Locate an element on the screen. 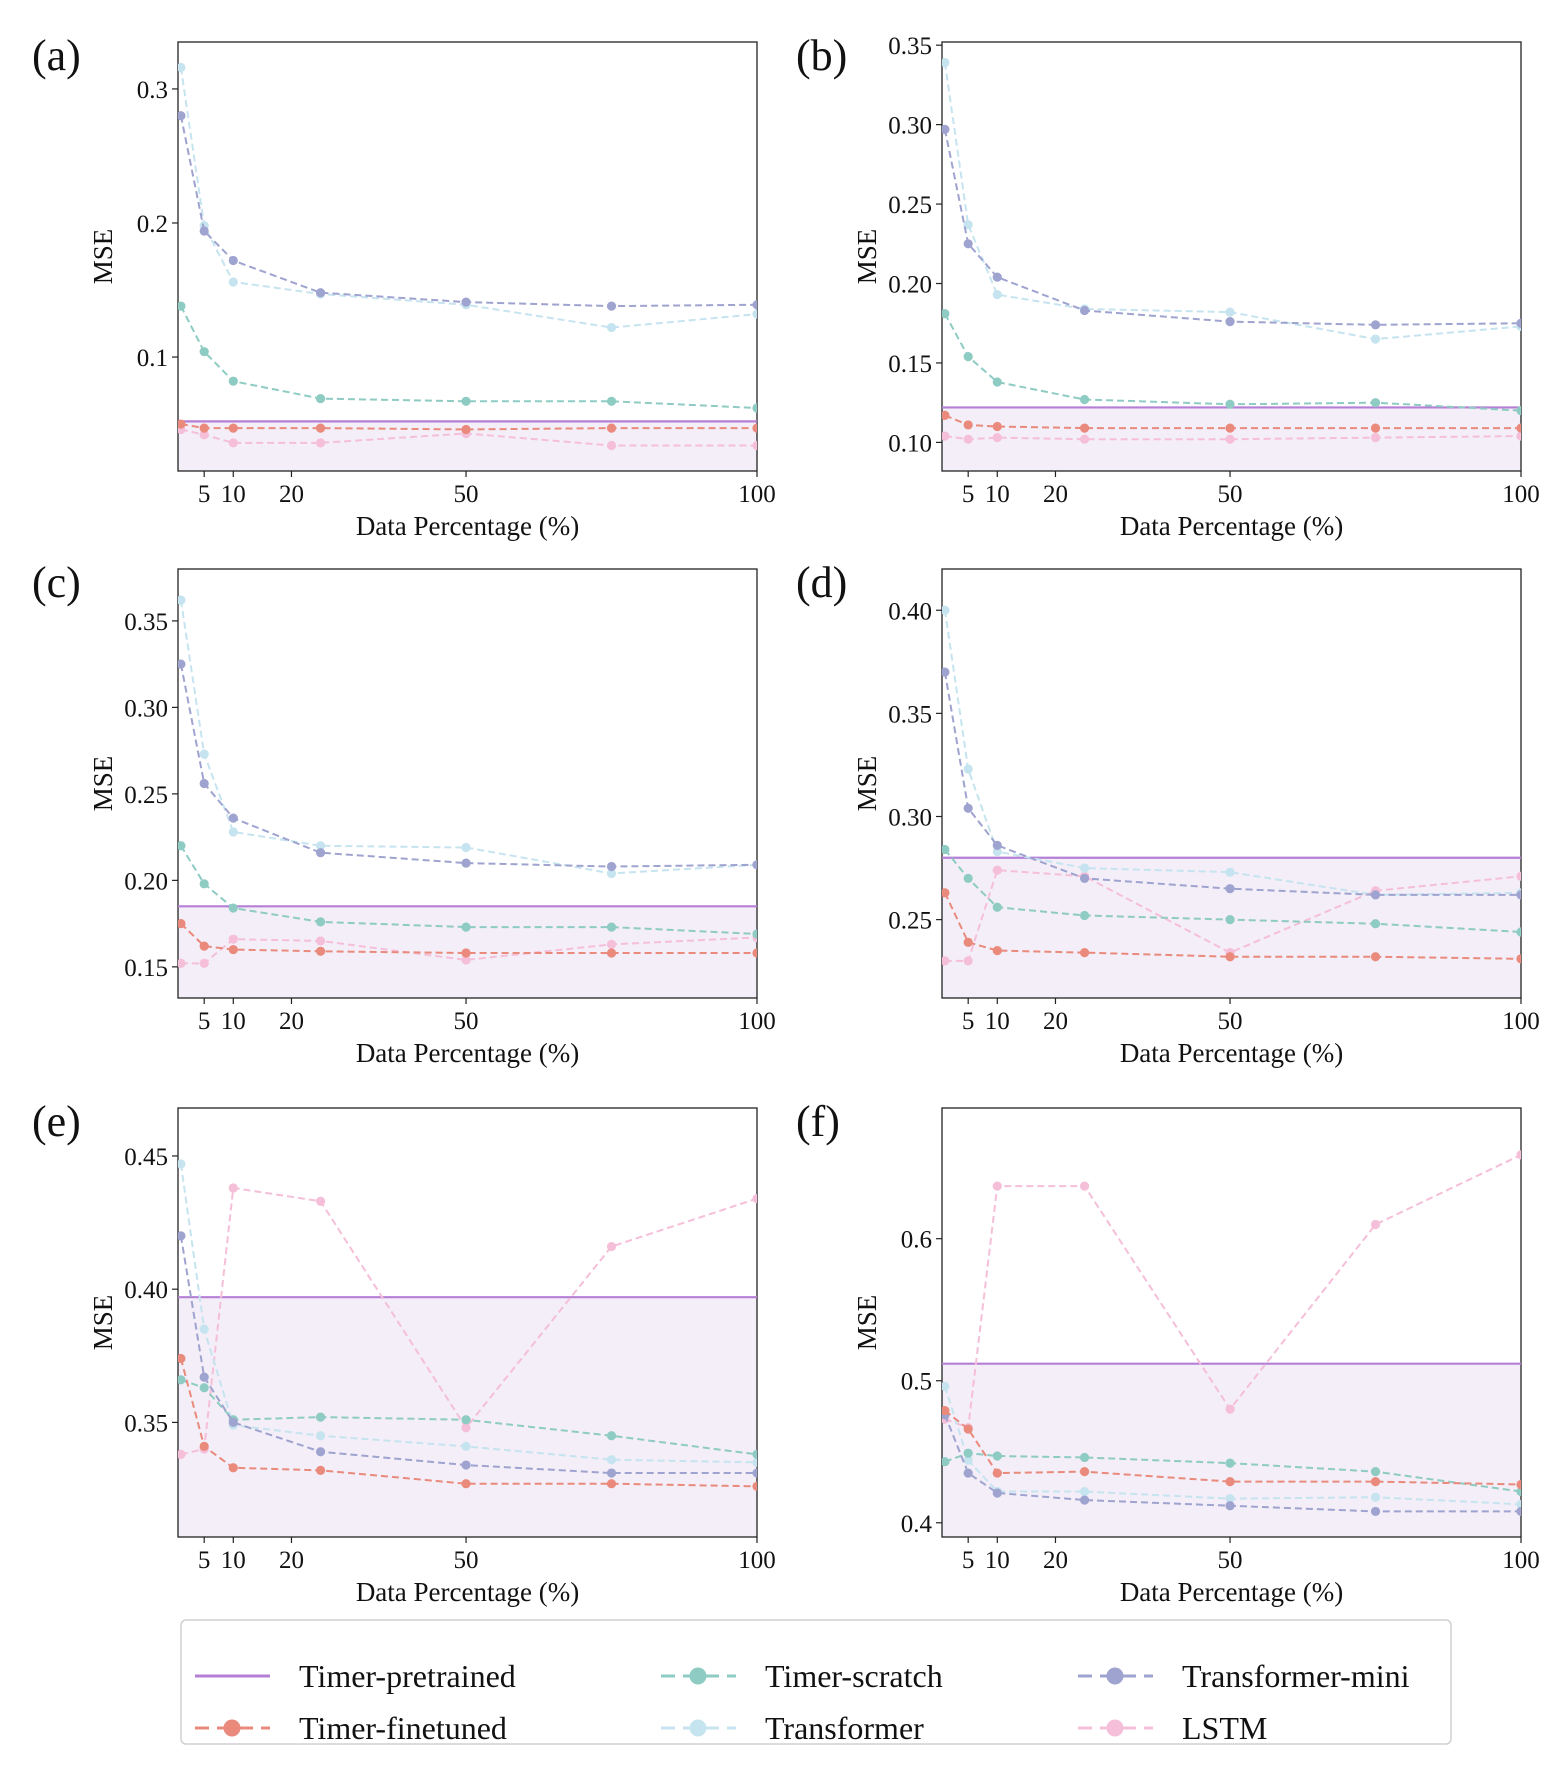 This screenshot has width=1555, height=1777. panel-label: (d) is located at coordinates (821, 582).